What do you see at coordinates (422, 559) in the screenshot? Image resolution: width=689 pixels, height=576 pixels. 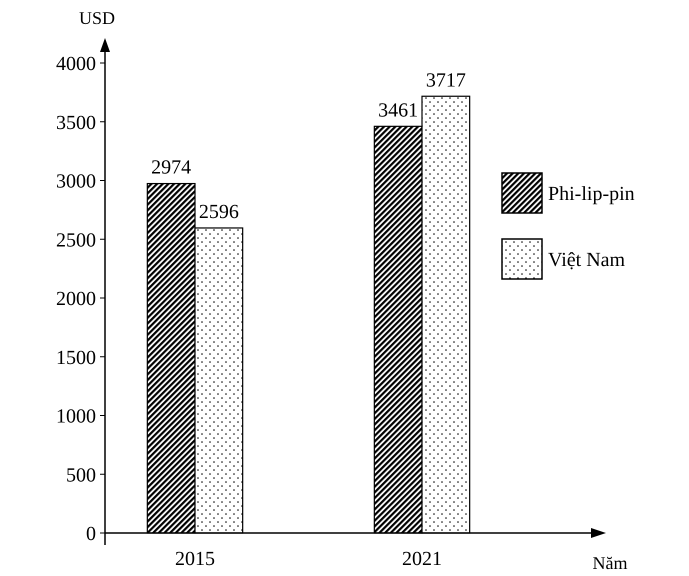 I see `x-tick-label: 2021` at bounding box center [422, 559].